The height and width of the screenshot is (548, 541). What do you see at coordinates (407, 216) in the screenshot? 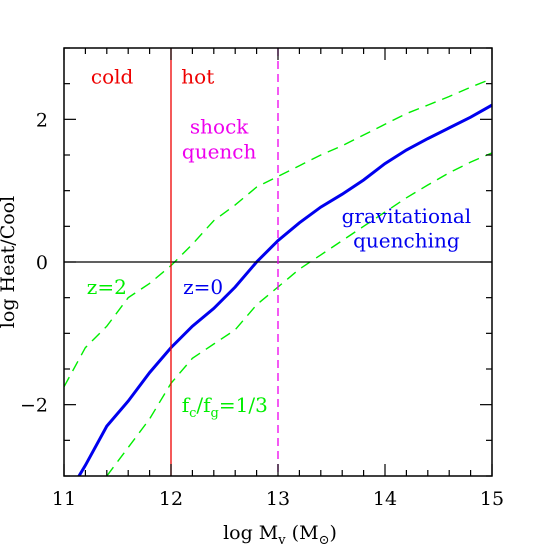
I see `annotation-grav1: gravitational` at bounding box center [407, 216].